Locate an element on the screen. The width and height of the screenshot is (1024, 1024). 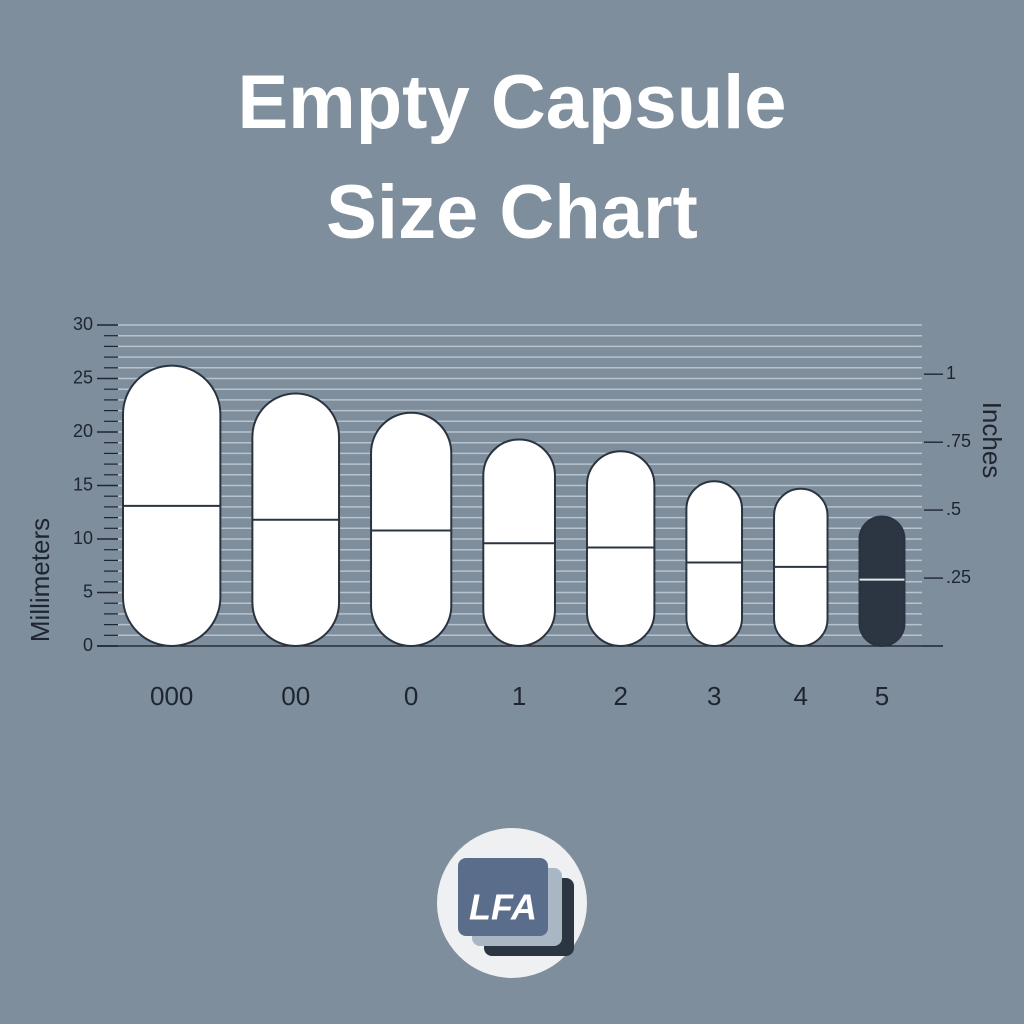
y2-tick-label: .75 is located at coordinates (958, 441).